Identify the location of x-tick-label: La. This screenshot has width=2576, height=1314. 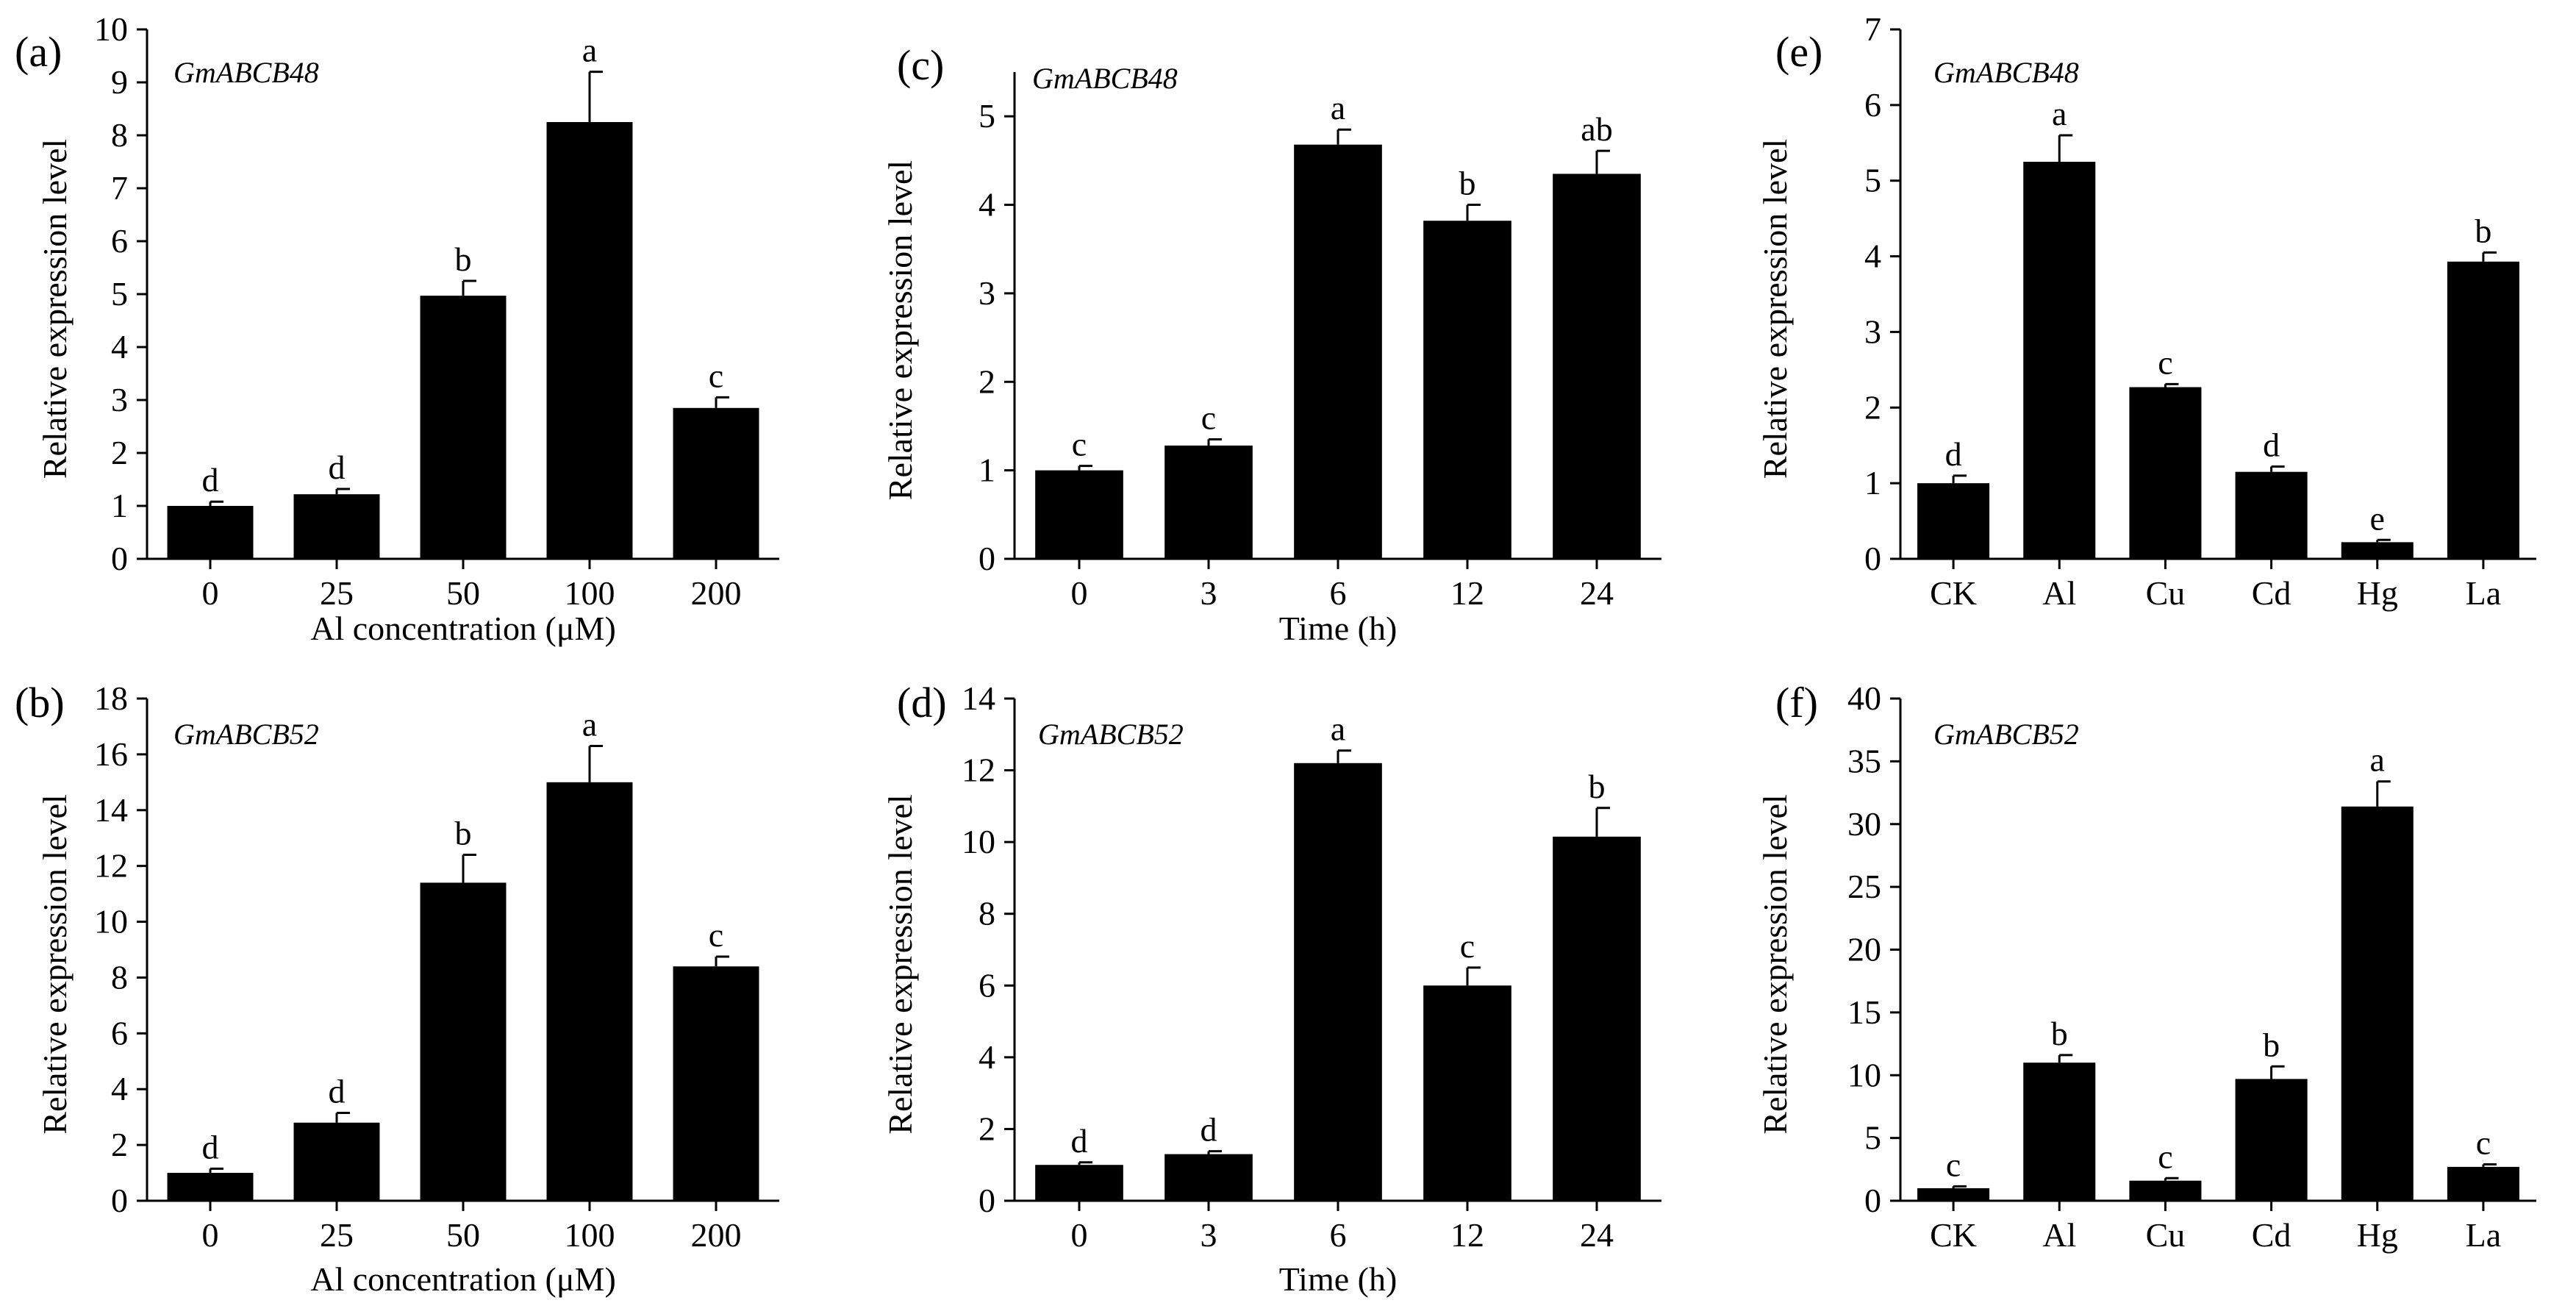
(2484, 593).